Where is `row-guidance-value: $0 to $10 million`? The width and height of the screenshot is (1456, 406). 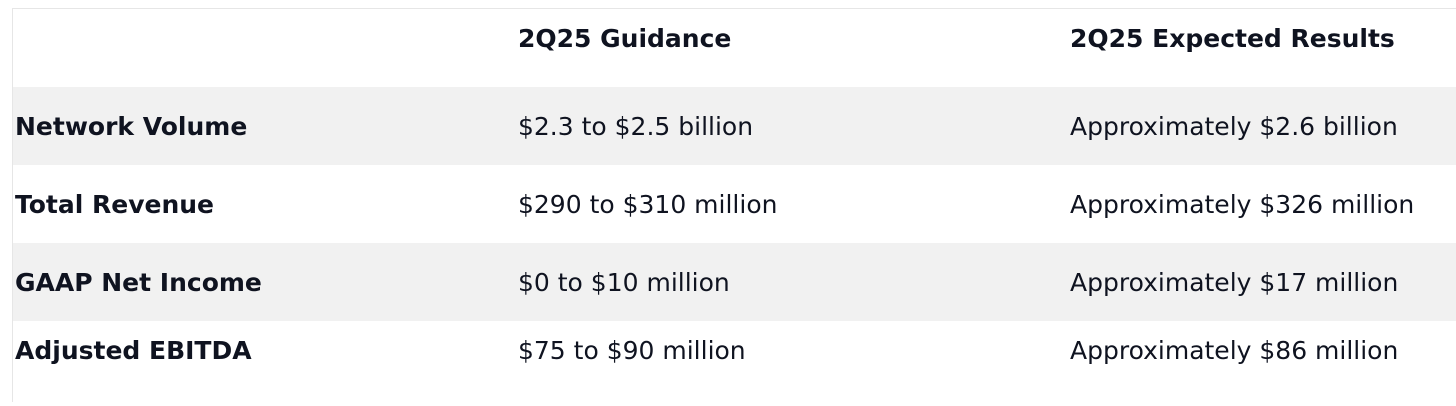 row-guidance-value: $0 to $10 million is located at coordinates (624, 282).